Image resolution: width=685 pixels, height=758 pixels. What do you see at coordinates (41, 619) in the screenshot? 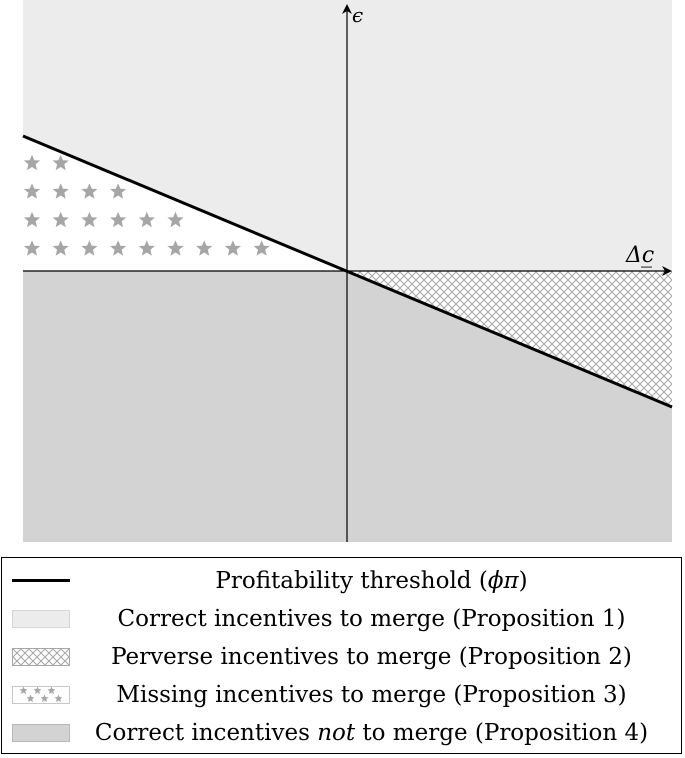
I see `correct-merge-swatch` at bounding box center [41, 619].